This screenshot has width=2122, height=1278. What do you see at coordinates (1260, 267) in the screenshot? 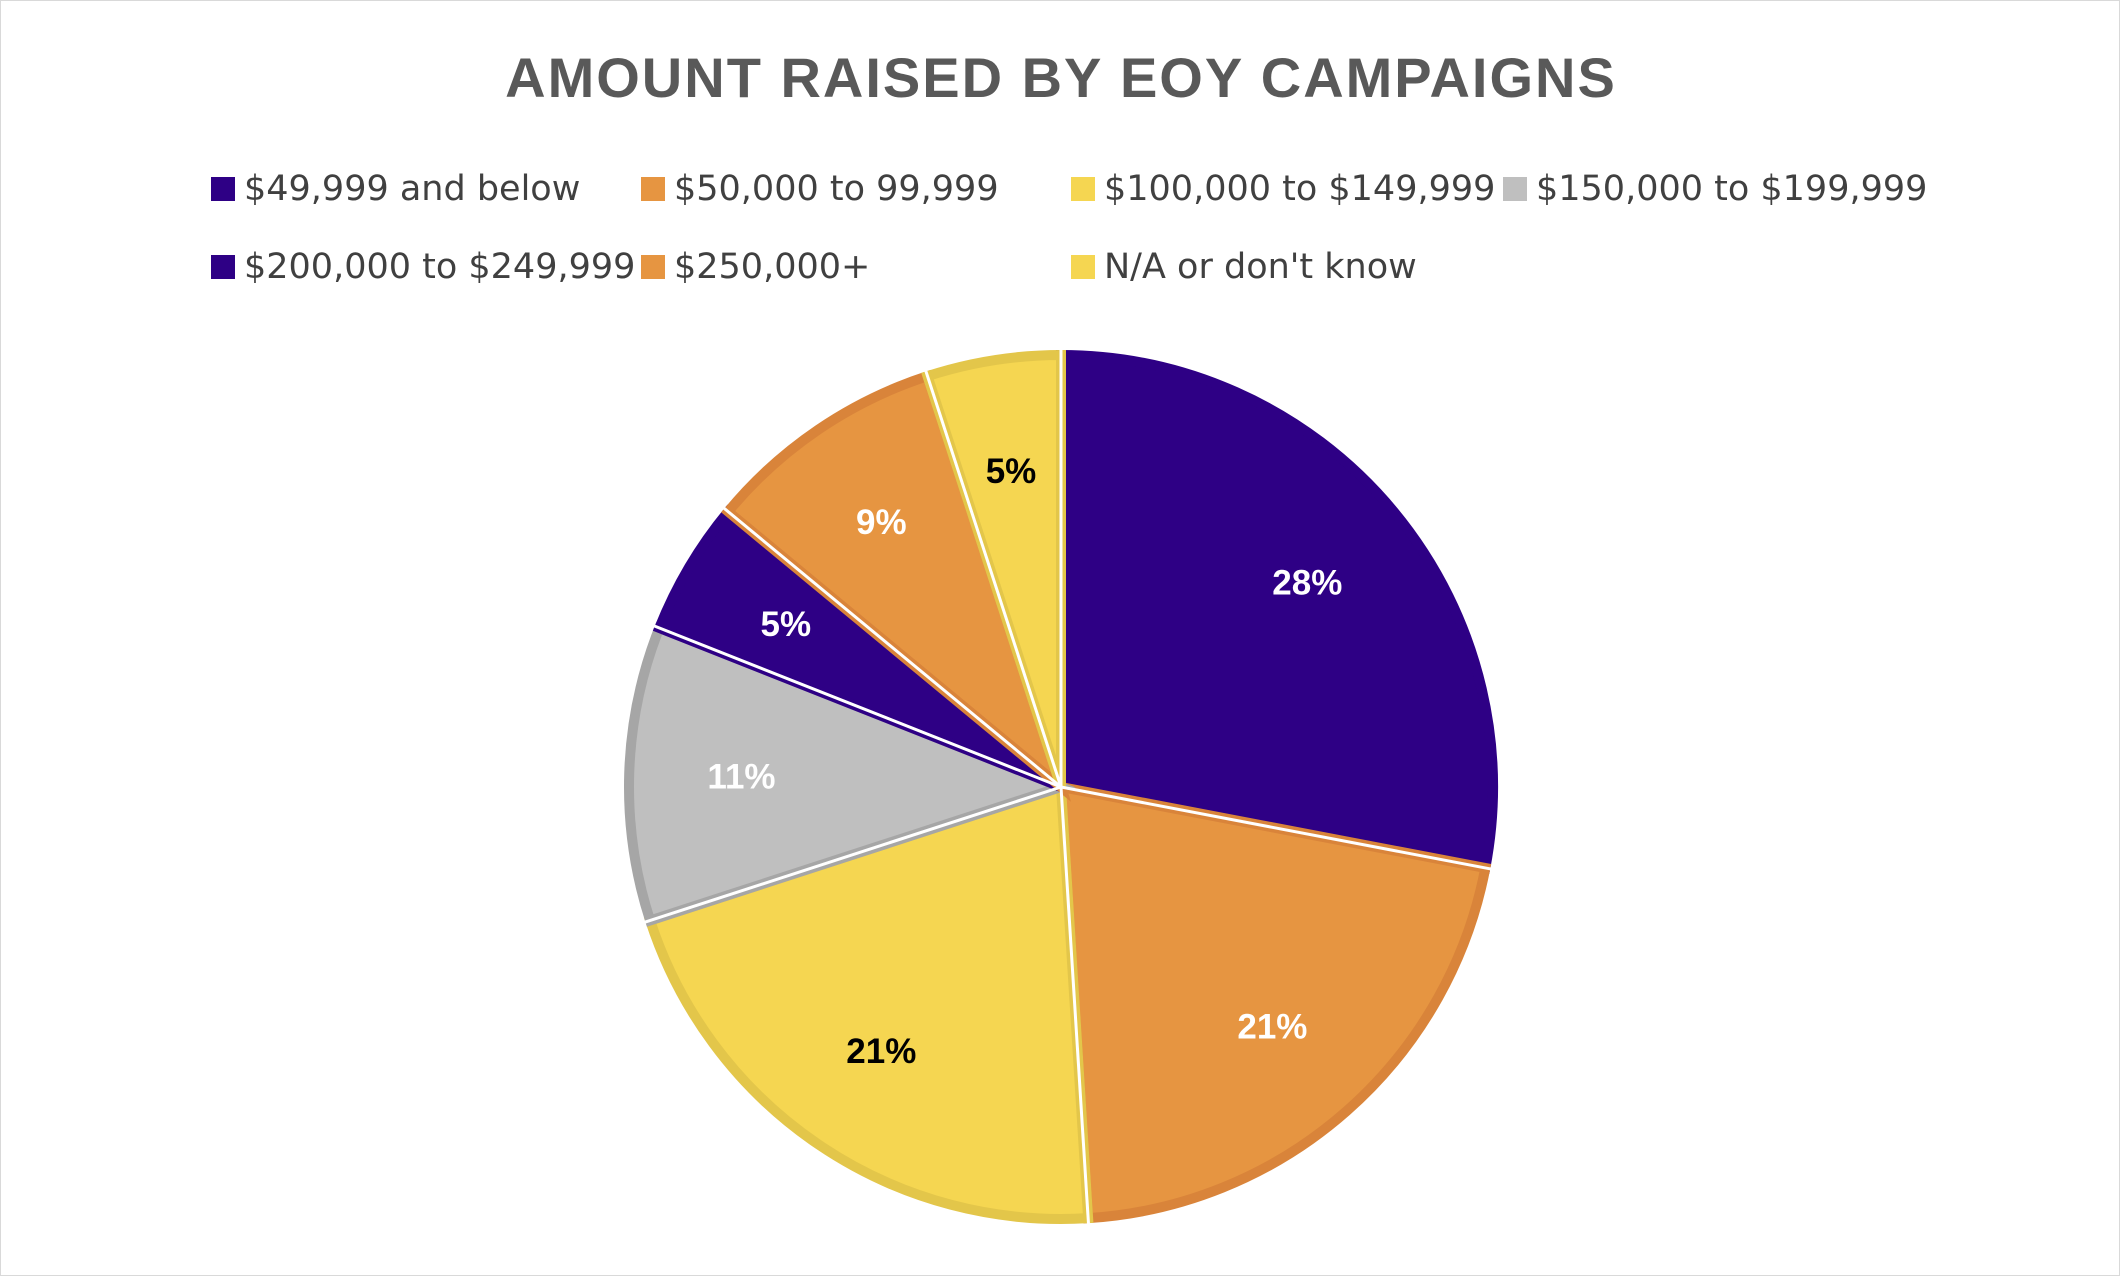
I see `legend-label: N/A or don't know` at bounding box center [1260, 267].